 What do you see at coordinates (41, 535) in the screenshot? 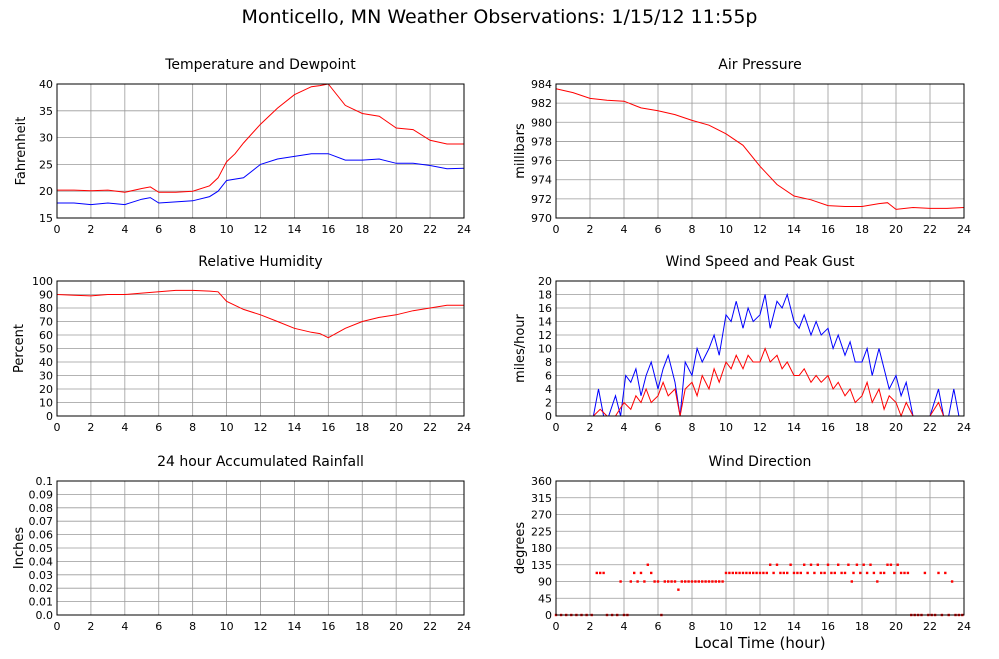
I see `y-tick-label: 0.06` at bounding box center [41, 535].